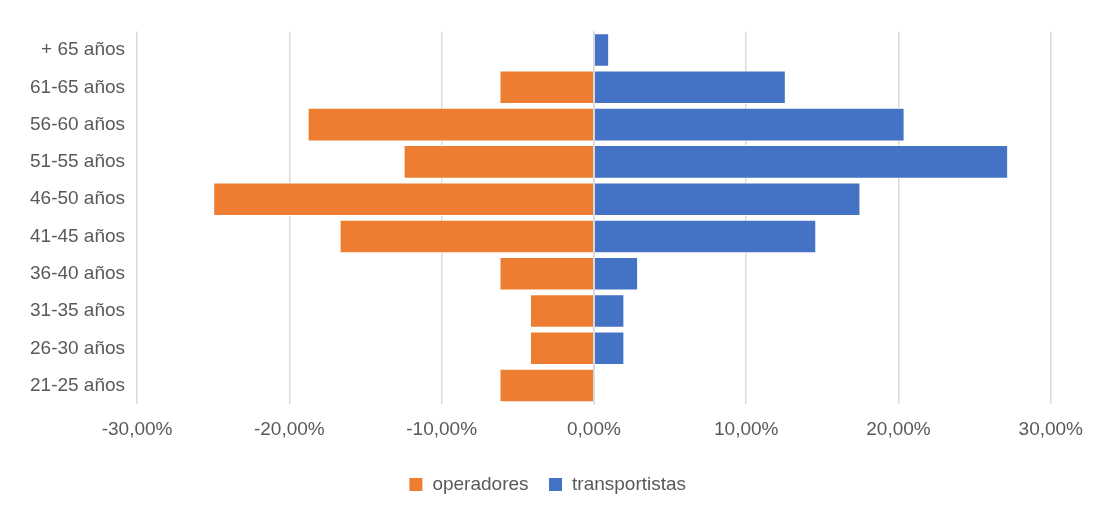  I want to click on x-tick-label: -20,00%, so click(289, 428).